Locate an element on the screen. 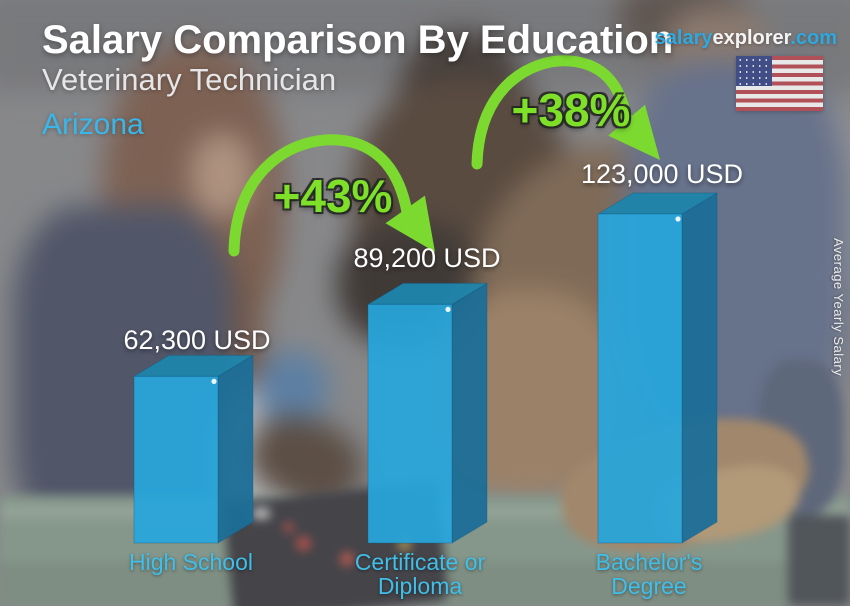  value-label-bachelors: 123,000 USD is located at coordinates (662, 174).